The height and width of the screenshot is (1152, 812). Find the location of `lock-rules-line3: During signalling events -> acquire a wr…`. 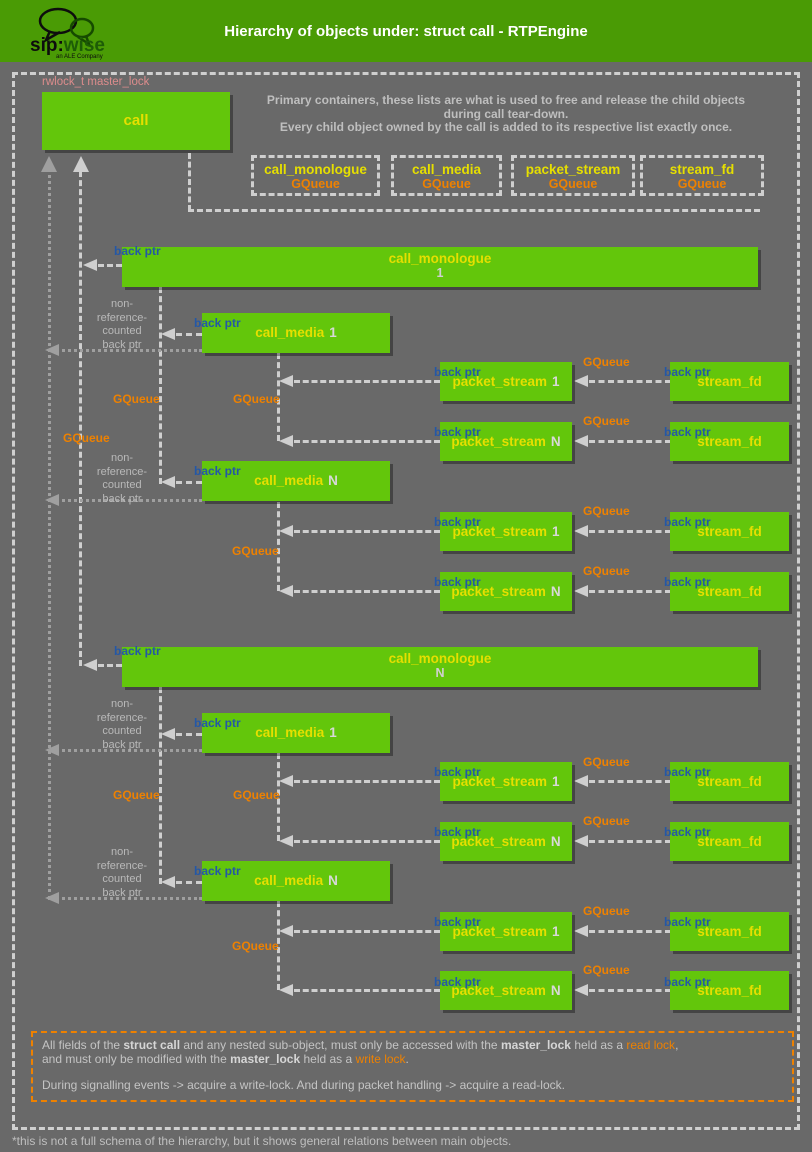

lock-rules-line3: During signalling events -> acquire a wr… is located at coordinates (303, 1085).